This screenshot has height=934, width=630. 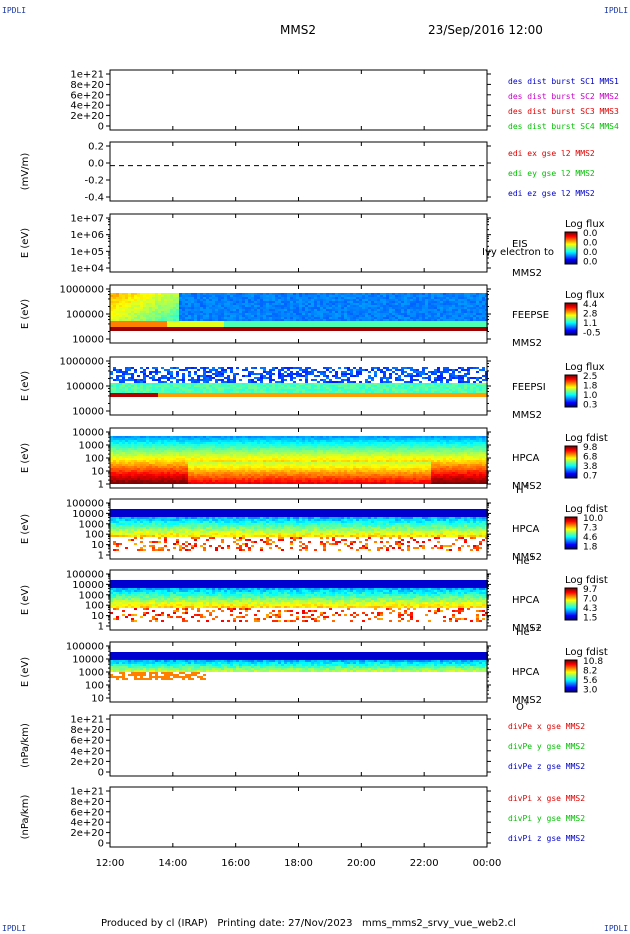 I want to click on colorbar-tick-label: 7.0, so click(x=590, y=600).